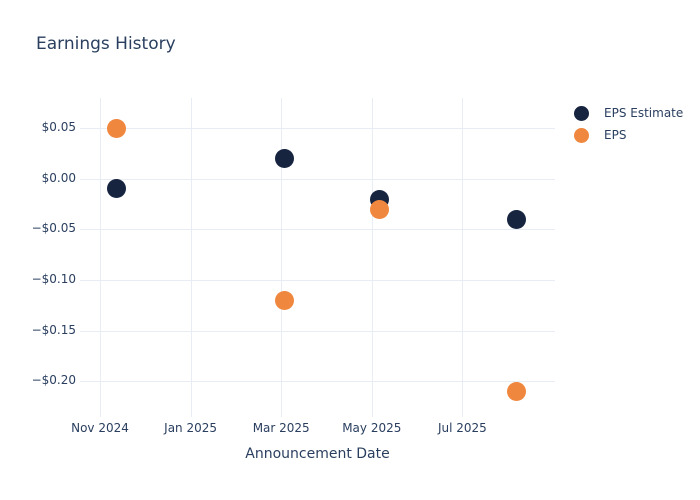 Image resolution: width=700 pixels, height=500 pixels. I want to click on legend-item-eps: EPS, so click(628, 135).